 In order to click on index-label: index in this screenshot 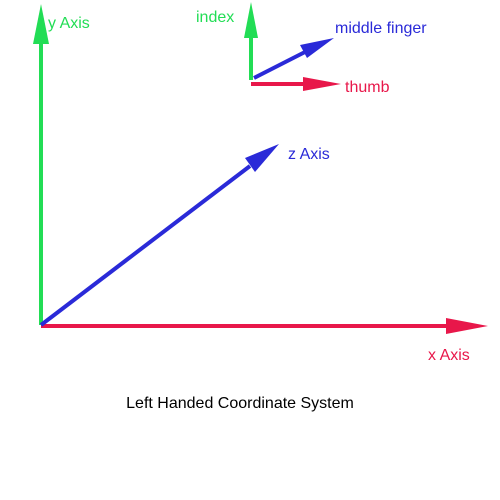, I will do `click(215, 17)`.